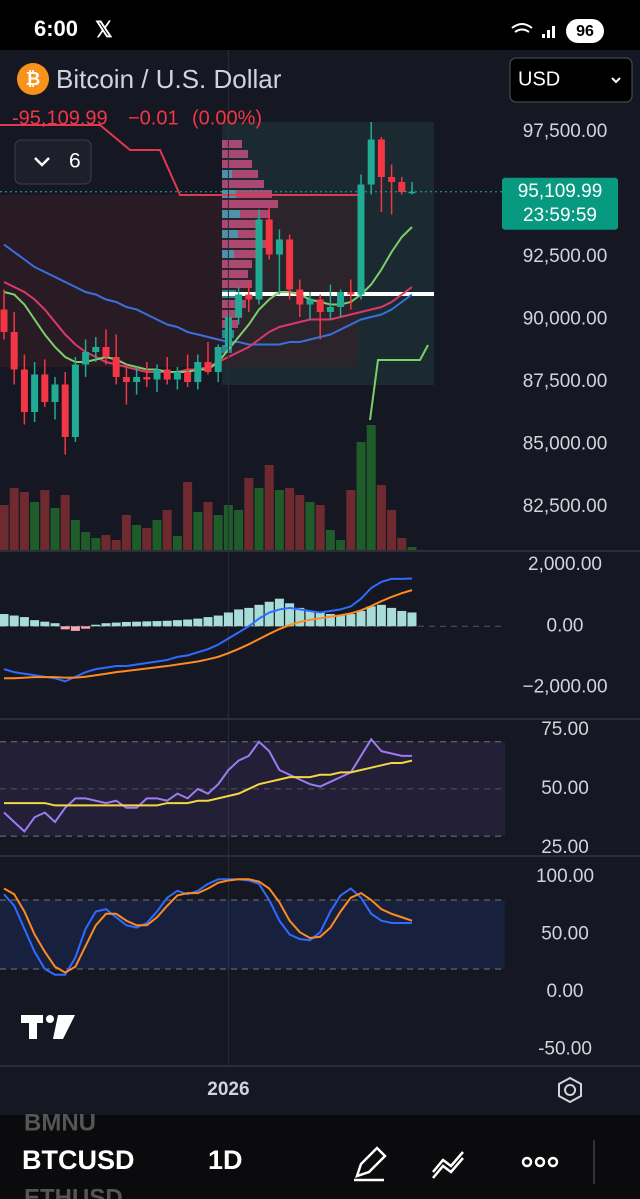 The height and width of the screenshot is (1199, 640). What do you see at coordinates (560, 203) in the screenshot?
I see `last-price-box` at bounding box center [560, 203].